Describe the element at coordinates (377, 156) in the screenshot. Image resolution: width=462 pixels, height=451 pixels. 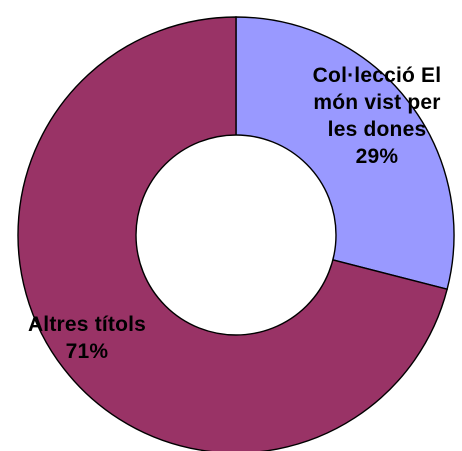
I see `slice-percent-coleccio: 29%` at that location.